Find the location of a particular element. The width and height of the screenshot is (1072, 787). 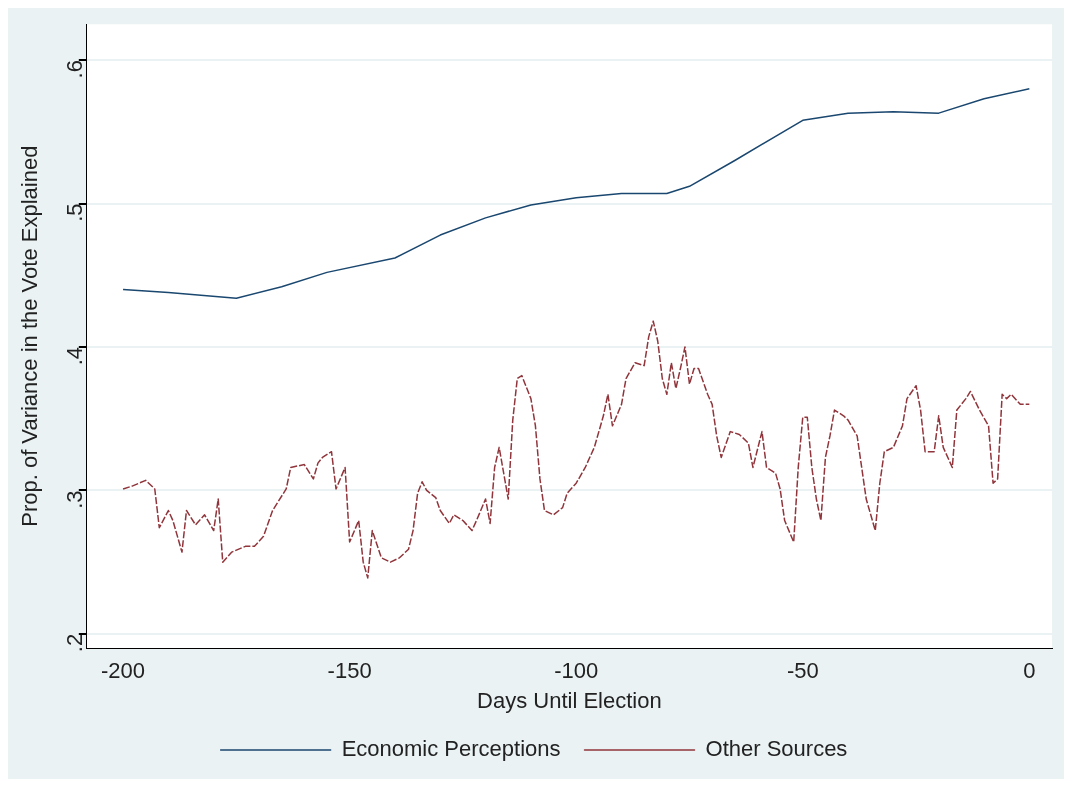

legend-label: Other Sources is located at coordinates (776, 749).